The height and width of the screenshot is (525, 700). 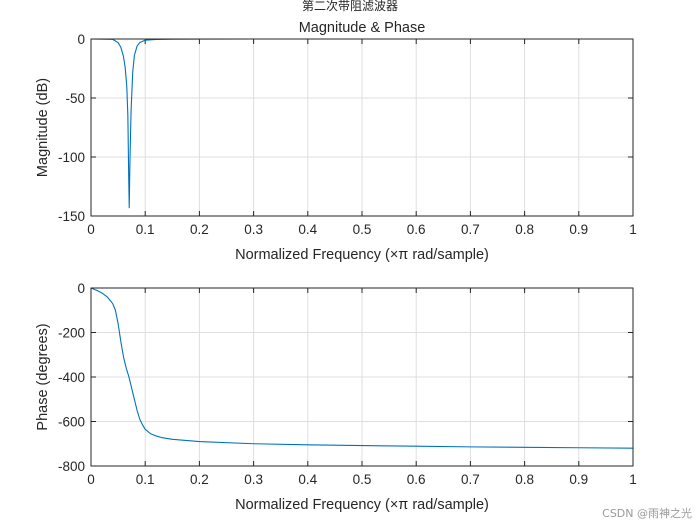 What do you see at coordinates (43, 127) in the screenshot?
I see `y-axis-label: Magnitude (dB)` at bounding box center [43, 127].